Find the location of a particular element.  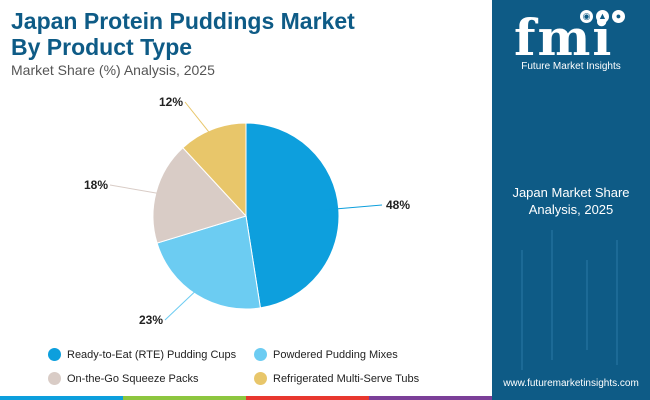

logo-icons: ◉ ▲ ● is located at coordinates (602, 16).